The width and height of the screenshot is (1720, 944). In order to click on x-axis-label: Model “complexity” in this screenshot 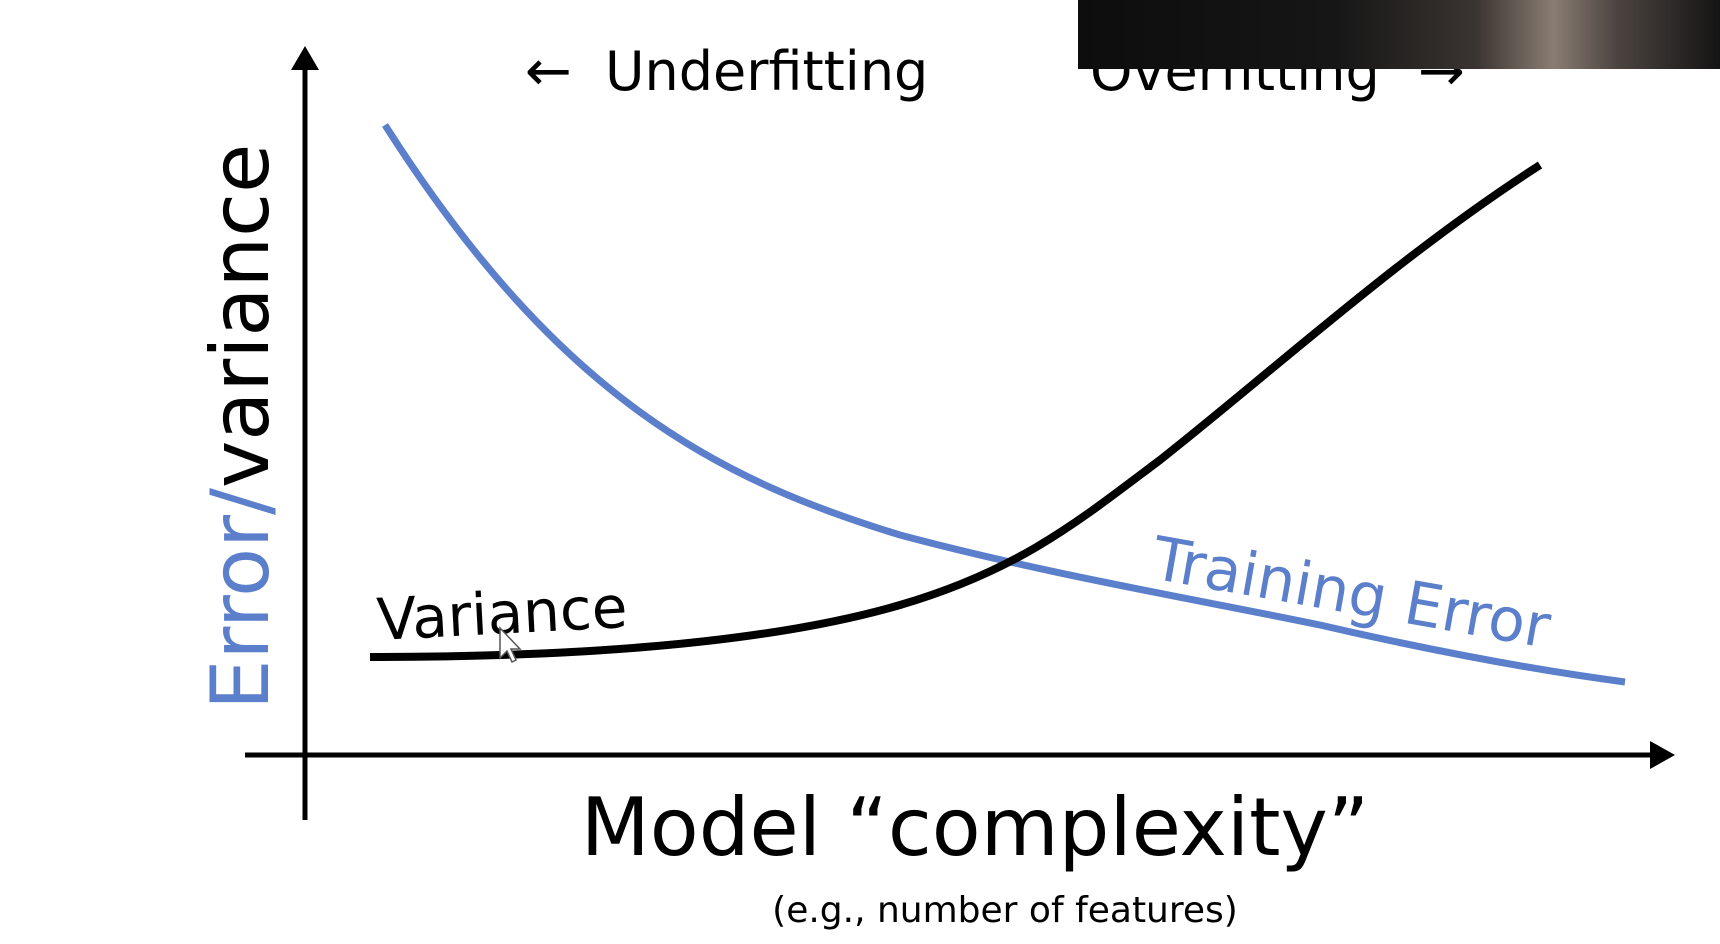, I will do `click(975, 827)`.